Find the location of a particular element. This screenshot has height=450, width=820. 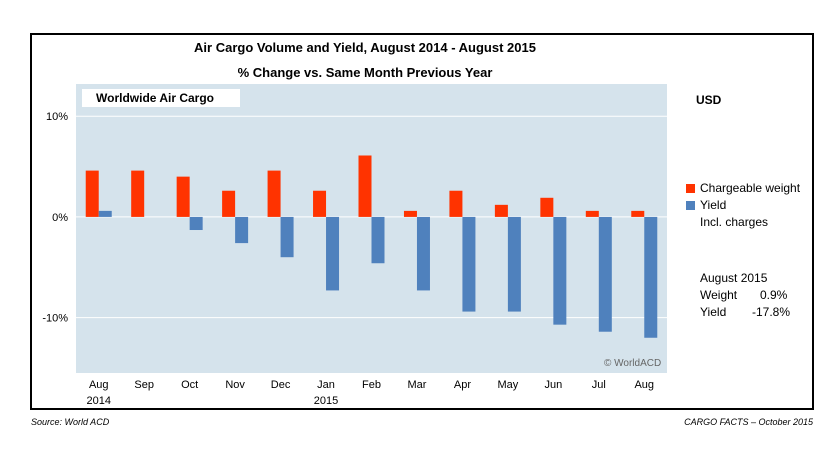

y-tick-label: 10% is located at coordinates (57, 117).